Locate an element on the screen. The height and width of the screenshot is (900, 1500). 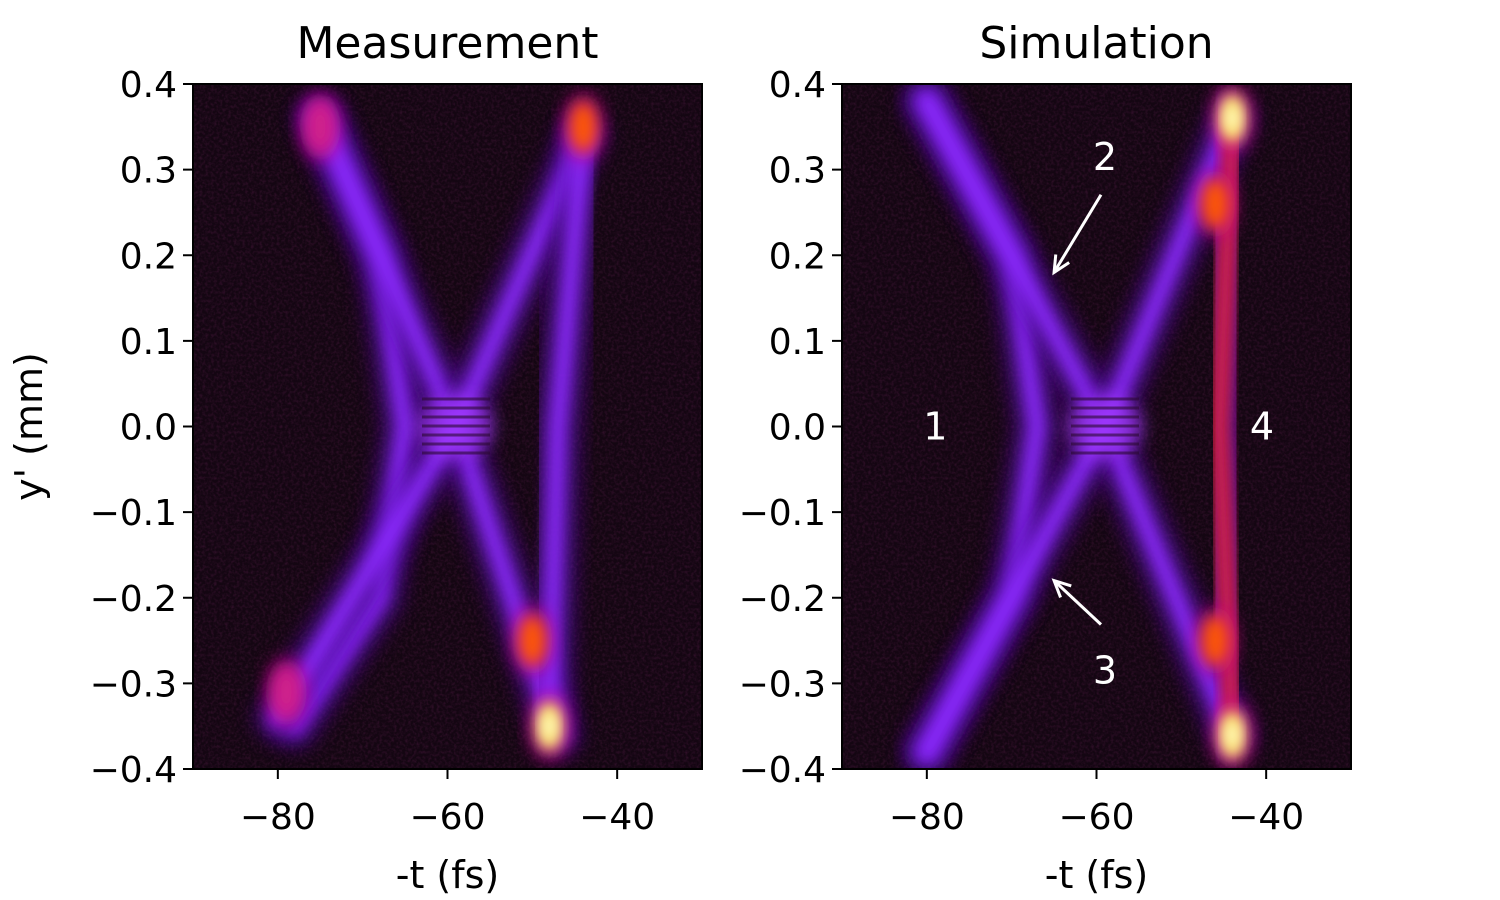
y-axis-label: y' (mm) is located at coordinates (29, 426).